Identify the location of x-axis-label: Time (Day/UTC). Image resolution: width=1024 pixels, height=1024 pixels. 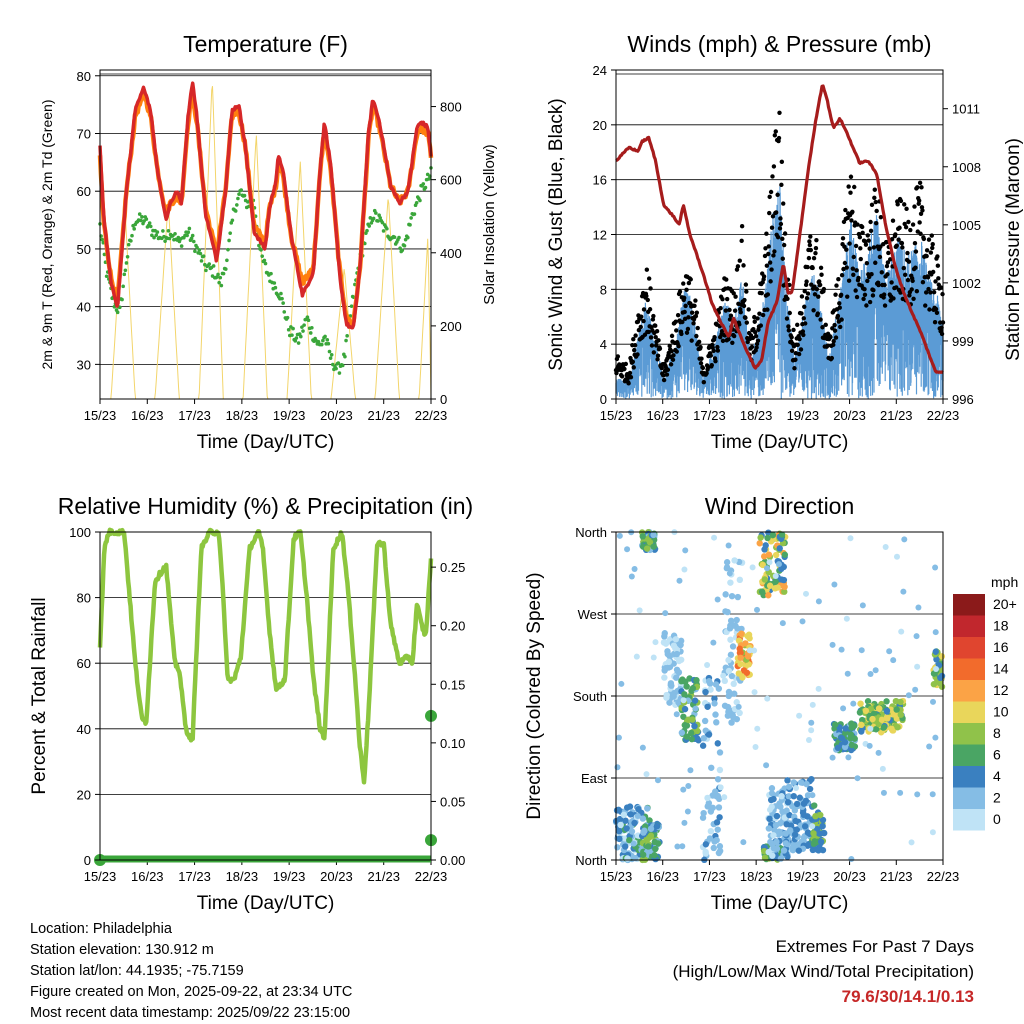
(266, 903).